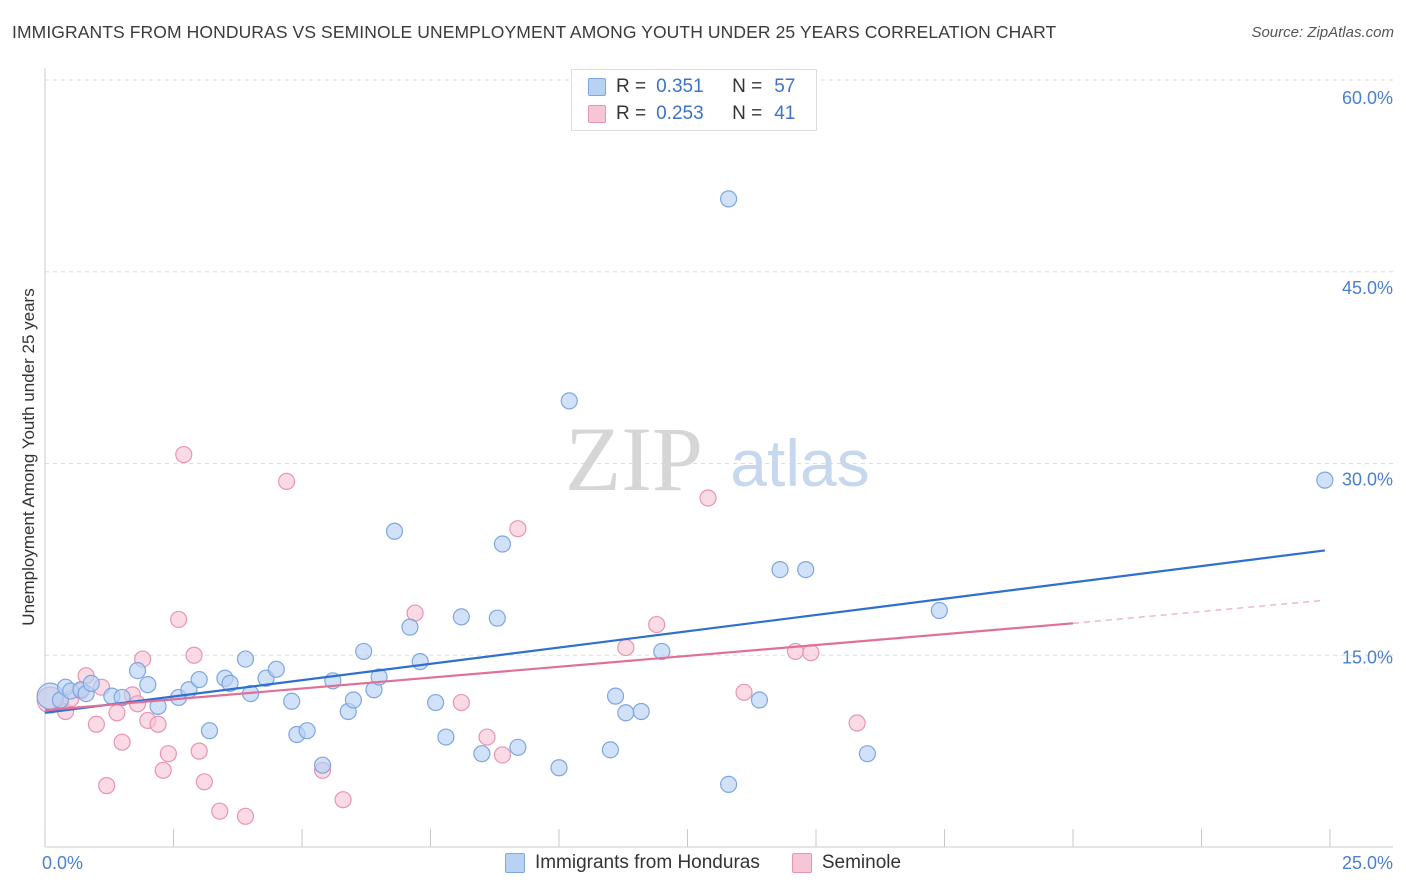 This screenshot has height=892, width=1406. What do you see at coordinates (799, 463) in the screenshot?
I see `watermark-atlas: atlas` at bounding box center [799, 463].